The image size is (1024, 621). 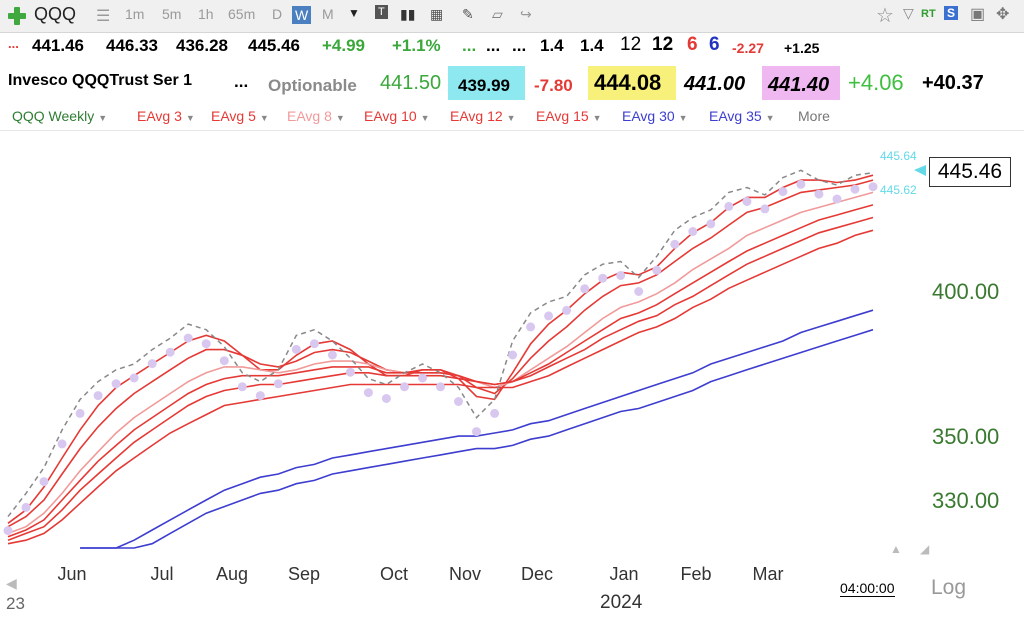 I want to click on interval-5m: 5m, so click(x=172, y=14).